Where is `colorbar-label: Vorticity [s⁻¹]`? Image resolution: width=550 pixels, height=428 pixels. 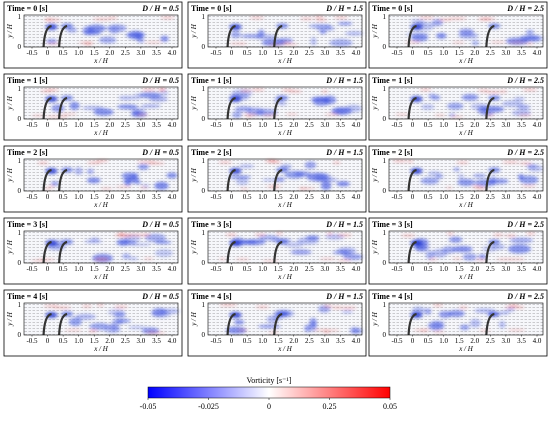
colorbar-label: Vorticity [s⁻¹] is located at coordinates (269, 380).